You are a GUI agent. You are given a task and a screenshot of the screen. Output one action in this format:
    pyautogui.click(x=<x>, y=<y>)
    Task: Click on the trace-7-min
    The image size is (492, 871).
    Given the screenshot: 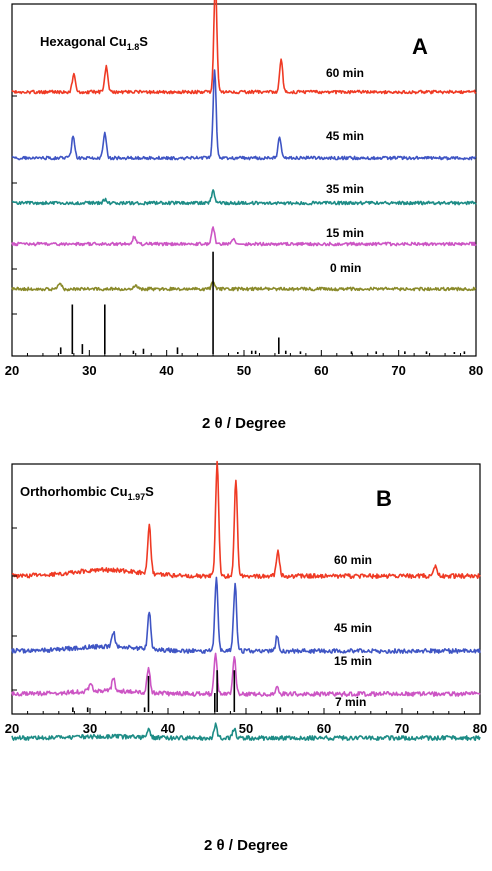 What is the action you would take?
    pyautogui.click(x=246, y=731)
    